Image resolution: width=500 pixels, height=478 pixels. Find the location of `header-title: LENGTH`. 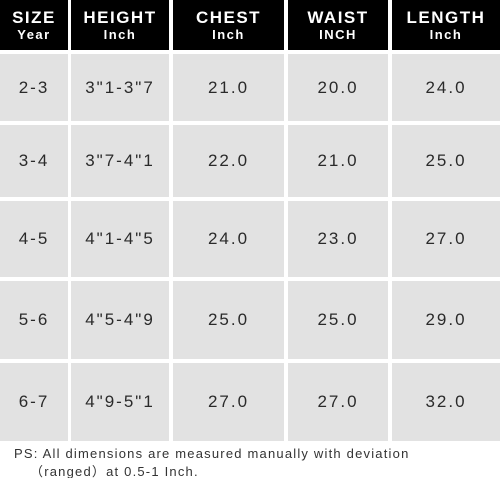

header-title: LENGTH is located at coordinates (446, 17).